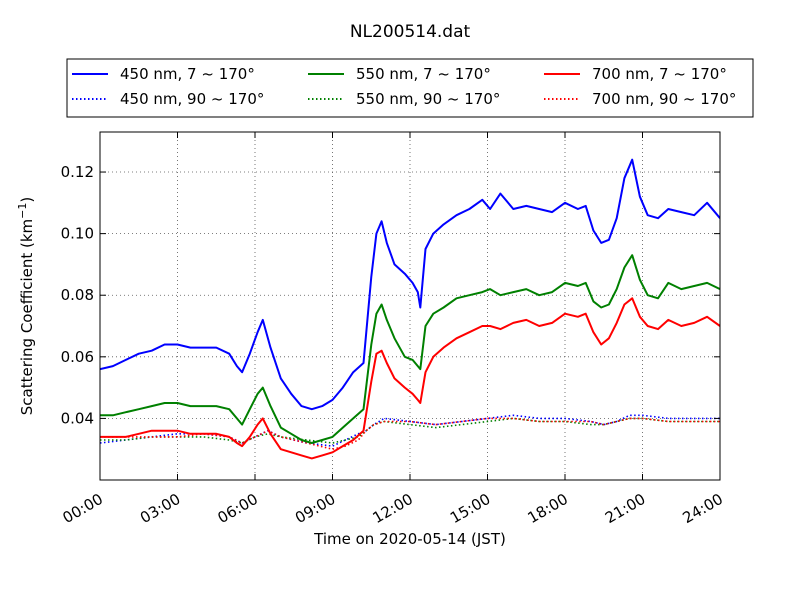 This screenshot has width=800, height=600. Describe the element at coordinates (160, 508) in the screenshot. I see `x-tick-label: 03:00` at that location.